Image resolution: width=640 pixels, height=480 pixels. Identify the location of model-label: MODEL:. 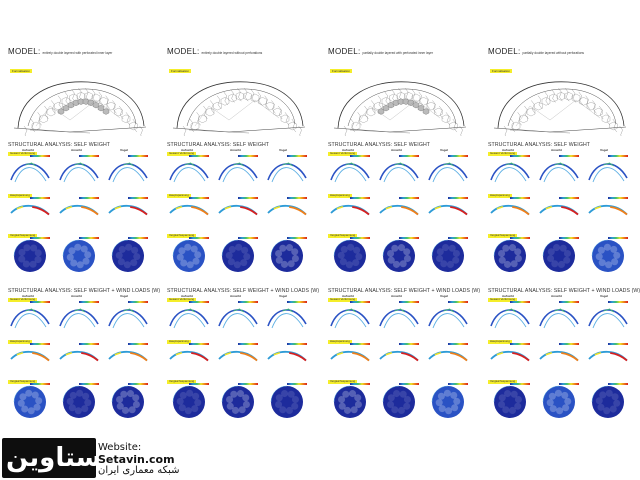
(344, 51).